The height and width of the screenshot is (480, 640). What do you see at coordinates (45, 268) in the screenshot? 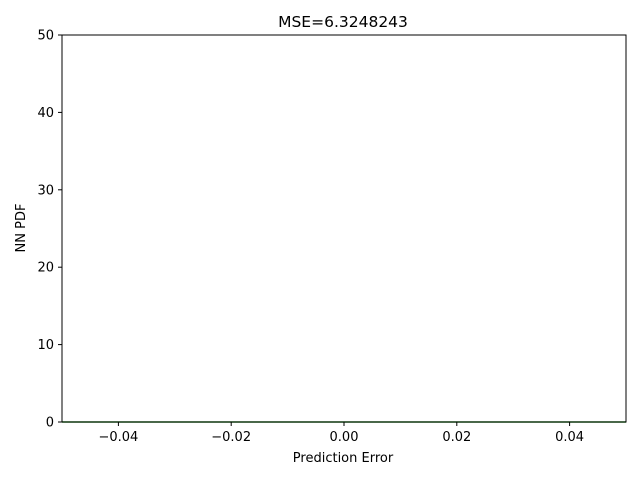
I see `y-tick-label: 20` at bounding box center [45, 268].